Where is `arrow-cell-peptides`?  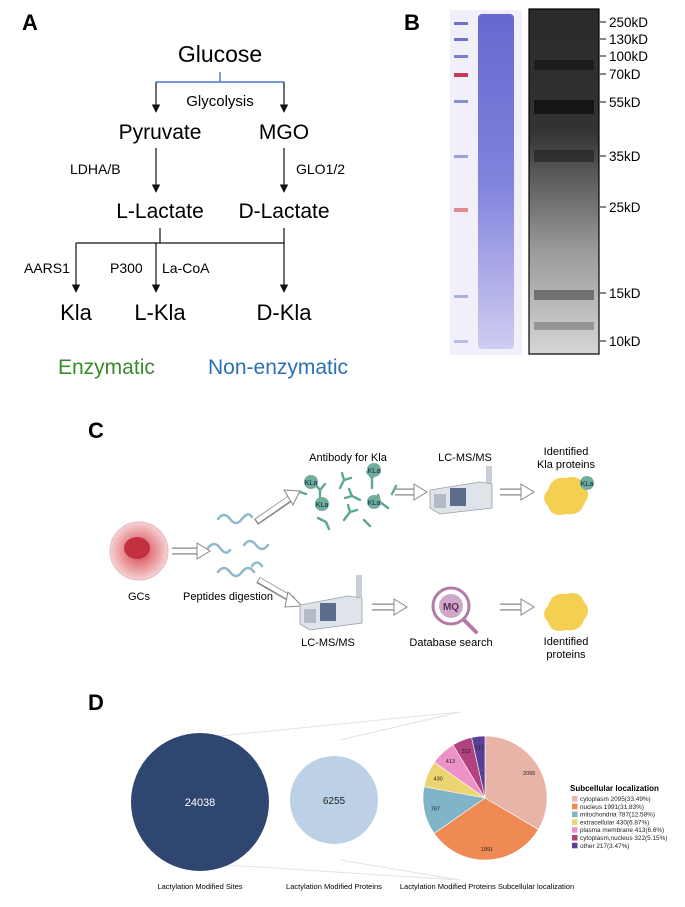 arrow-cell-peptides is located at coordinates (203, 551).